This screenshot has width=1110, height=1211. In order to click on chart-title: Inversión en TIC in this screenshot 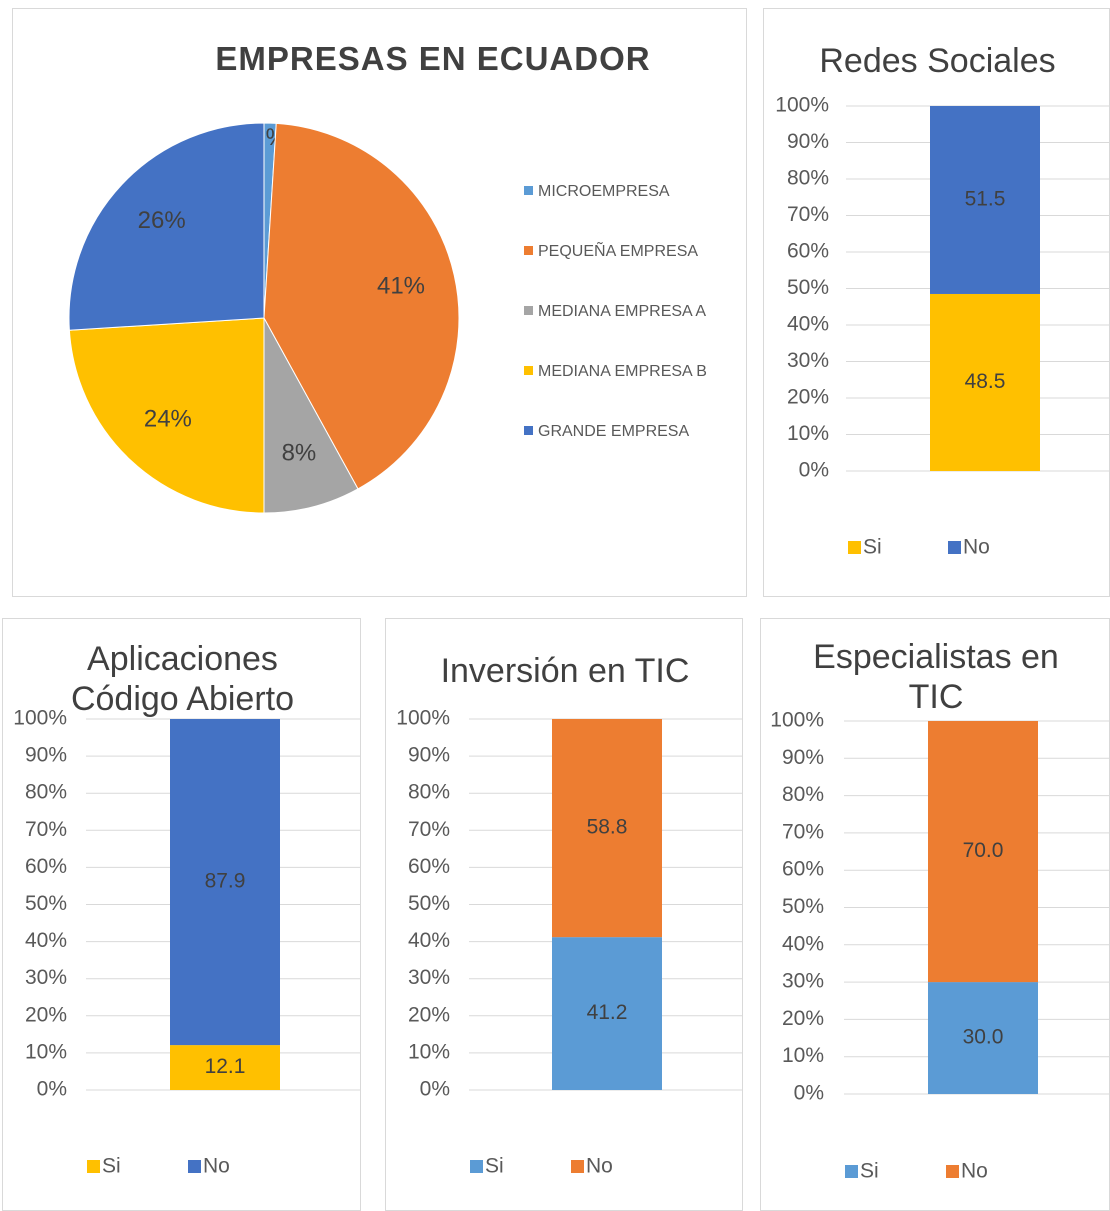, I will do `click(565, 671)`.